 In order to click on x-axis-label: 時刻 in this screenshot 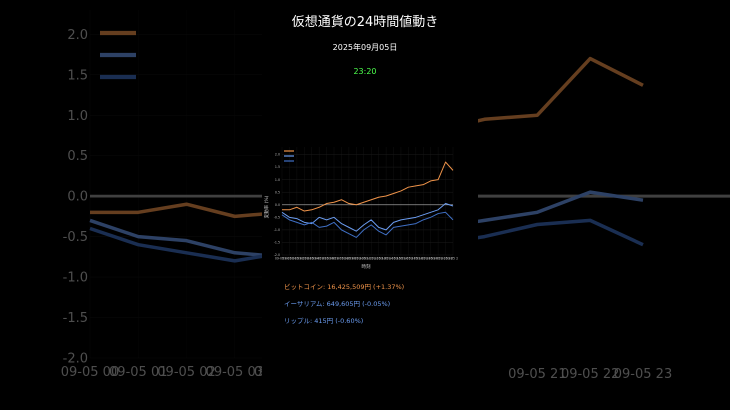, I will do `click(366, 266)`.